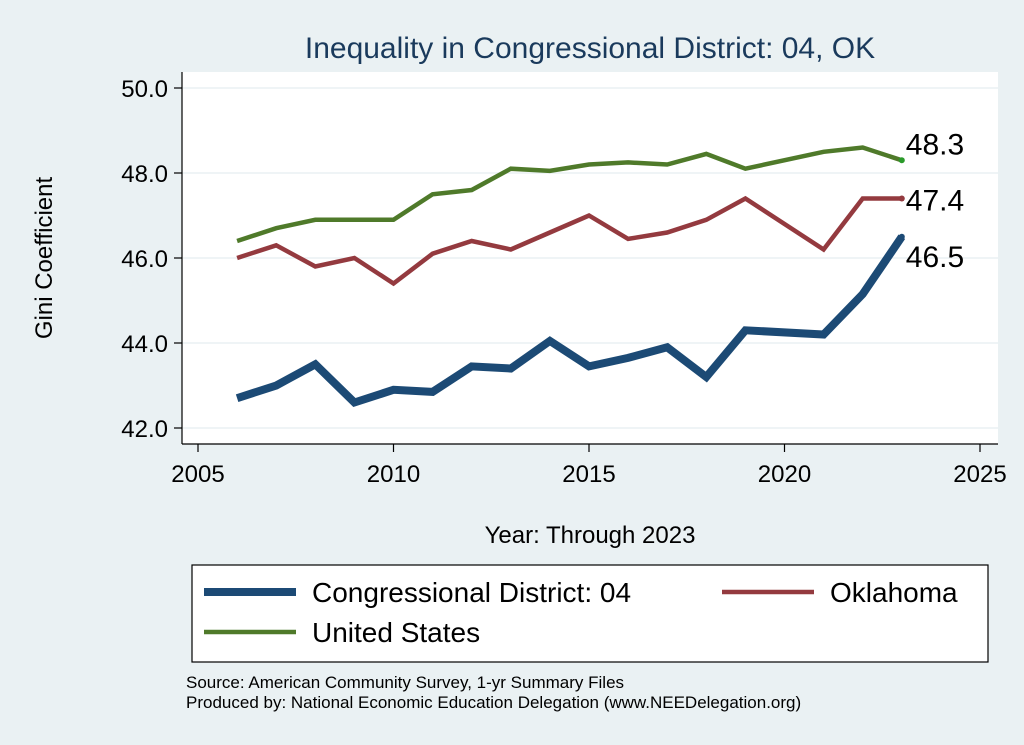 The width and height of the screenshot is (1024, 745). What do you see at coordinates (393, 474) in the screenshot?
I see `x-tick-label: 2010` at bounding box center [393, 474].